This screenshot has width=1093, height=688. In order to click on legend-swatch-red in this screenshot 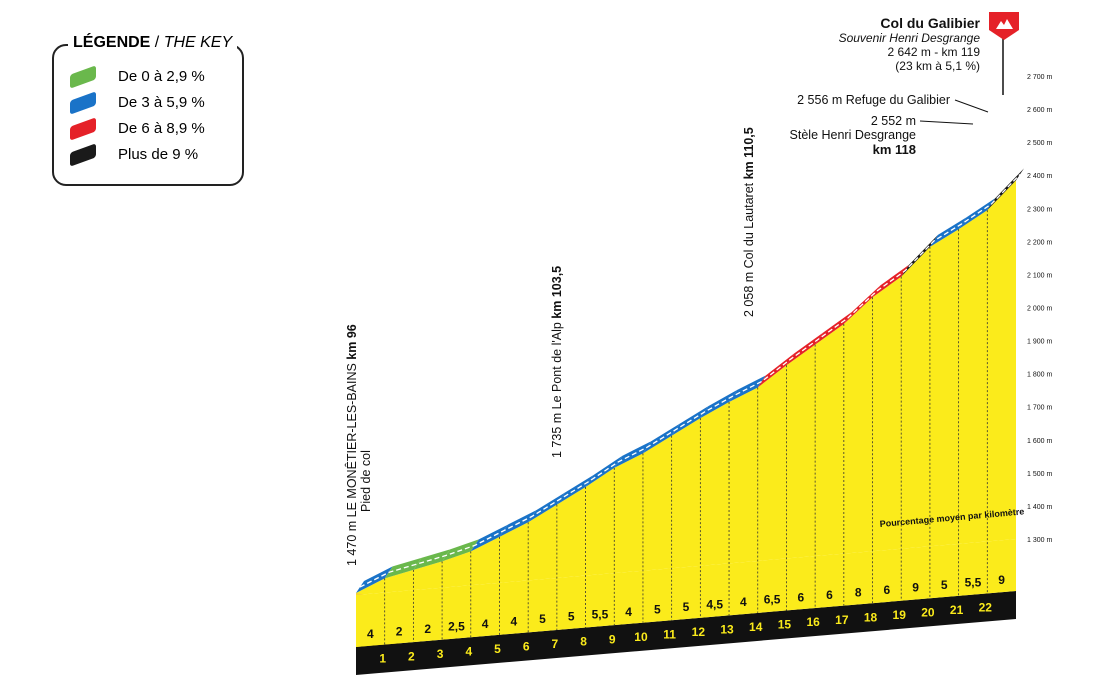, I will do `click(83, 129)`.